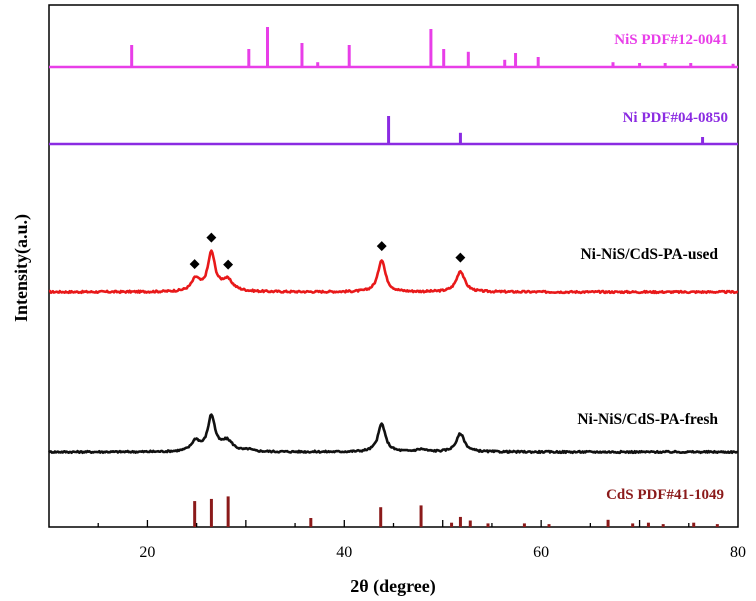 The height and width of the screenshot is (601, 756). Describe the element at coordinates (211, 237) in the screenshot. I see `peak-marker-1: ◆` at that location.